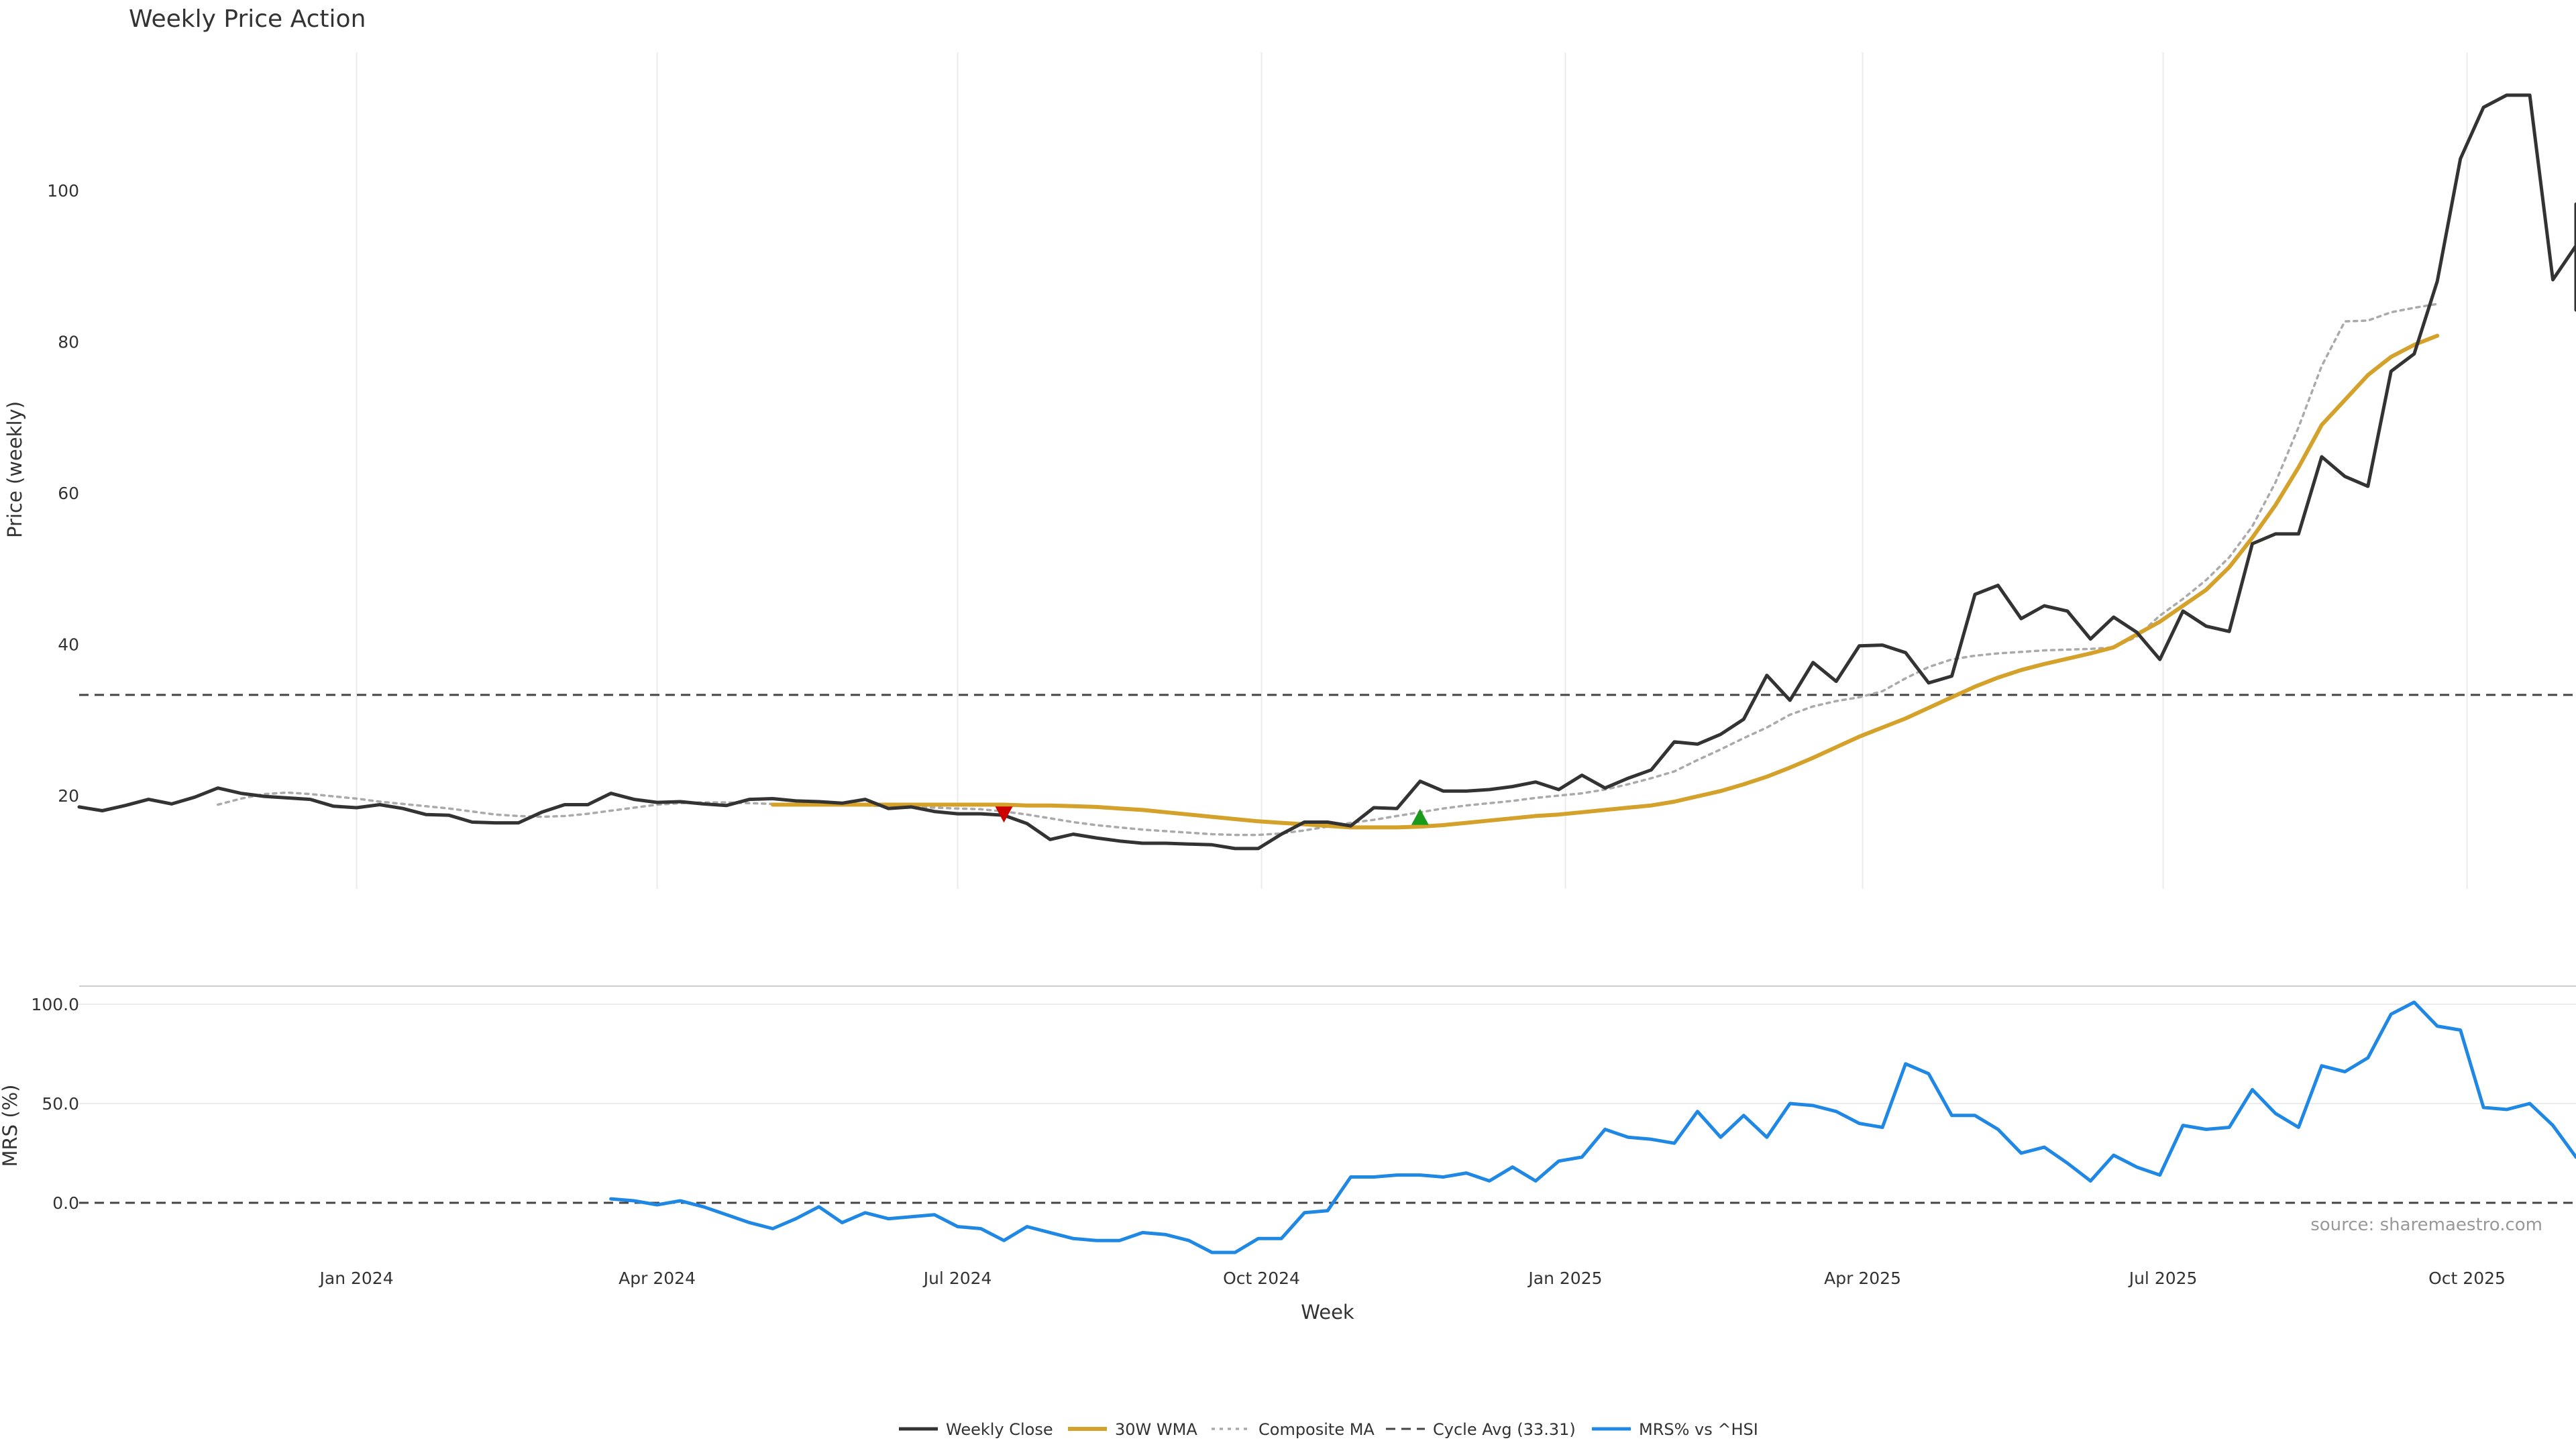 This screenshot has width=2576, height=1449. What do you see at coordinates (60, 1104) in the screenshot?
I see `mrs-y-tick-label: 50.0` at bounding box center [60, 1104].